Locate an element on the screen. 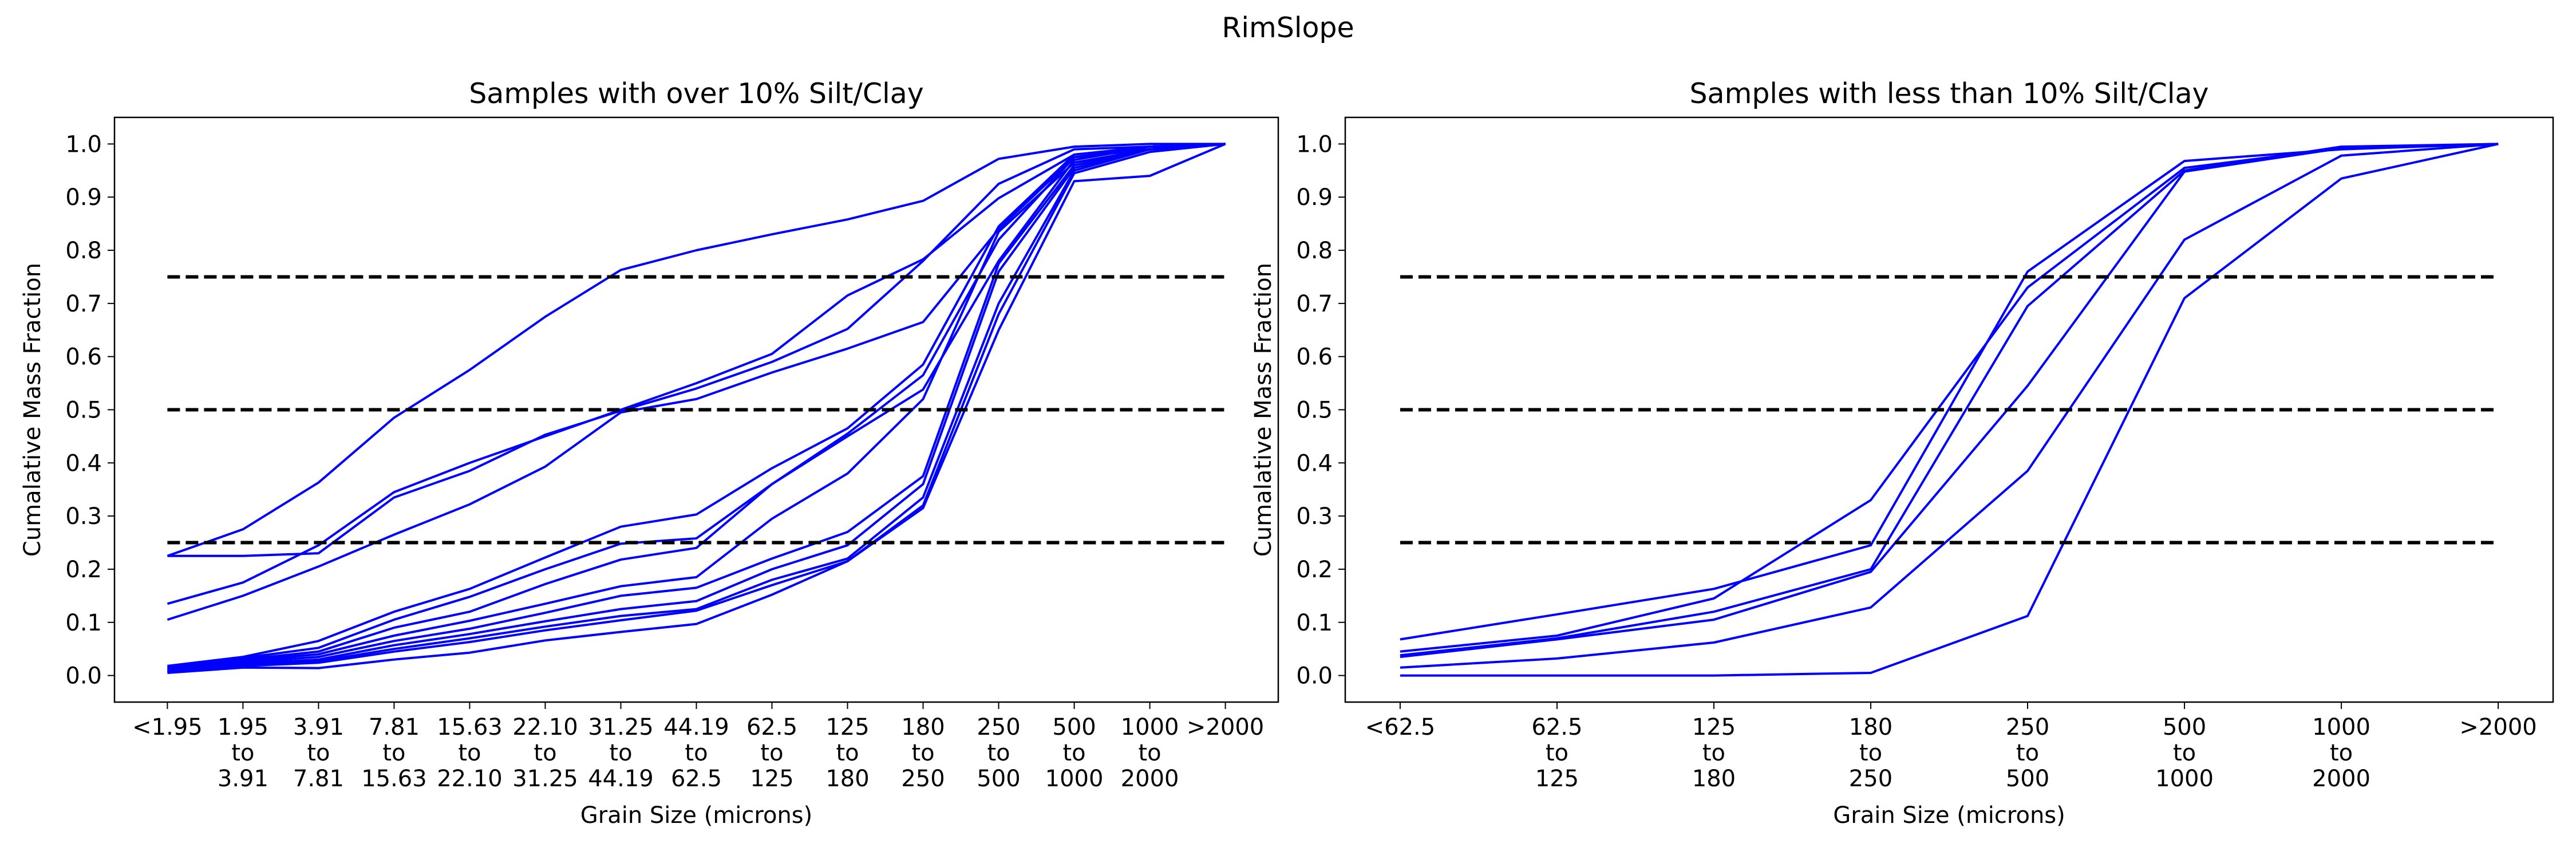 Image resolution: width=2576 pixels, height=859 pixels. x-tick-label: 22.10 to 31.25 is located at coordinates (545, 753).